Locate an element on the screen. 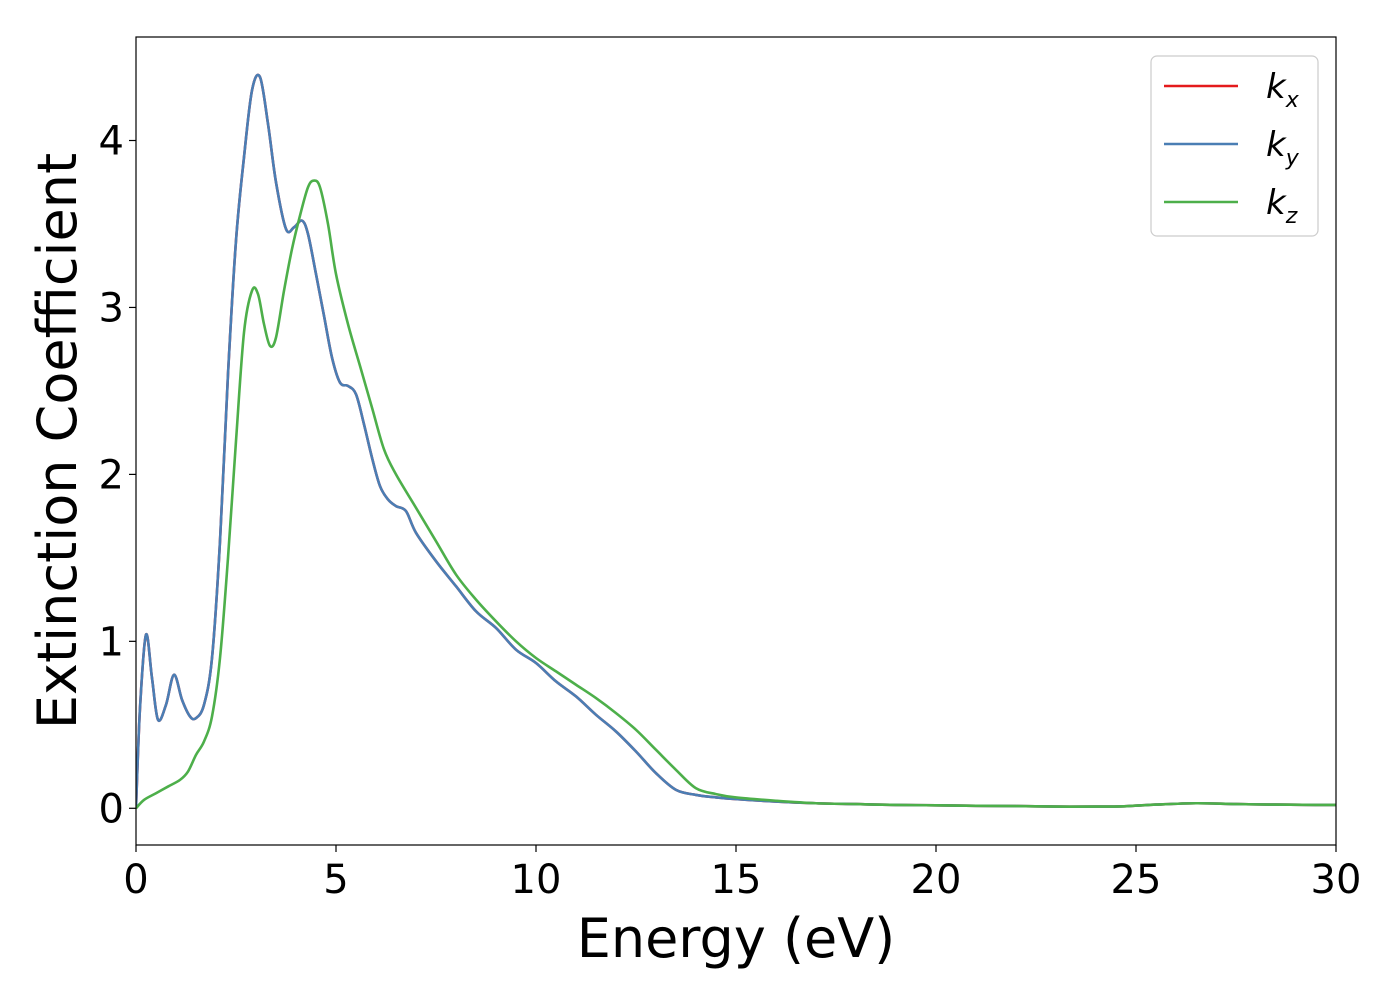  x-tick-label: 20 is located at coordinates (936, 880).